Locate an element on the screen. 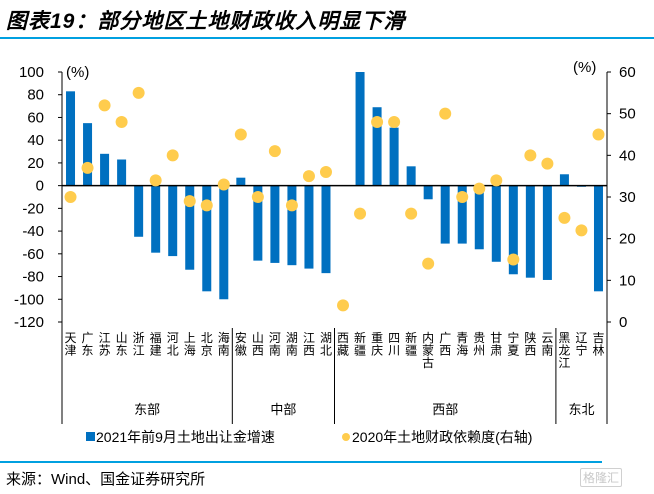 The width and height of the screenshot is (654, 494). dot-青海 is located at coordinates (462, 197).